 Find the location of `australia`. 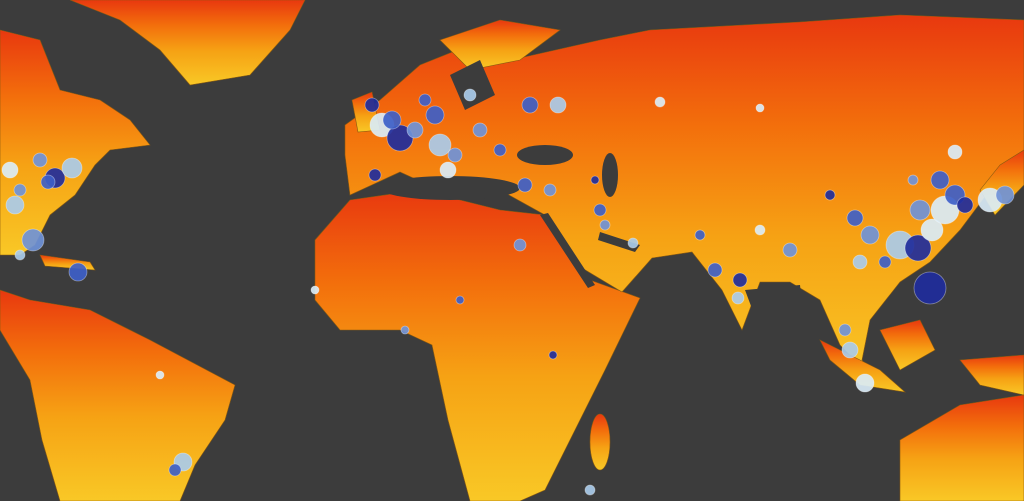

australia is located at coordinates (961, 447).